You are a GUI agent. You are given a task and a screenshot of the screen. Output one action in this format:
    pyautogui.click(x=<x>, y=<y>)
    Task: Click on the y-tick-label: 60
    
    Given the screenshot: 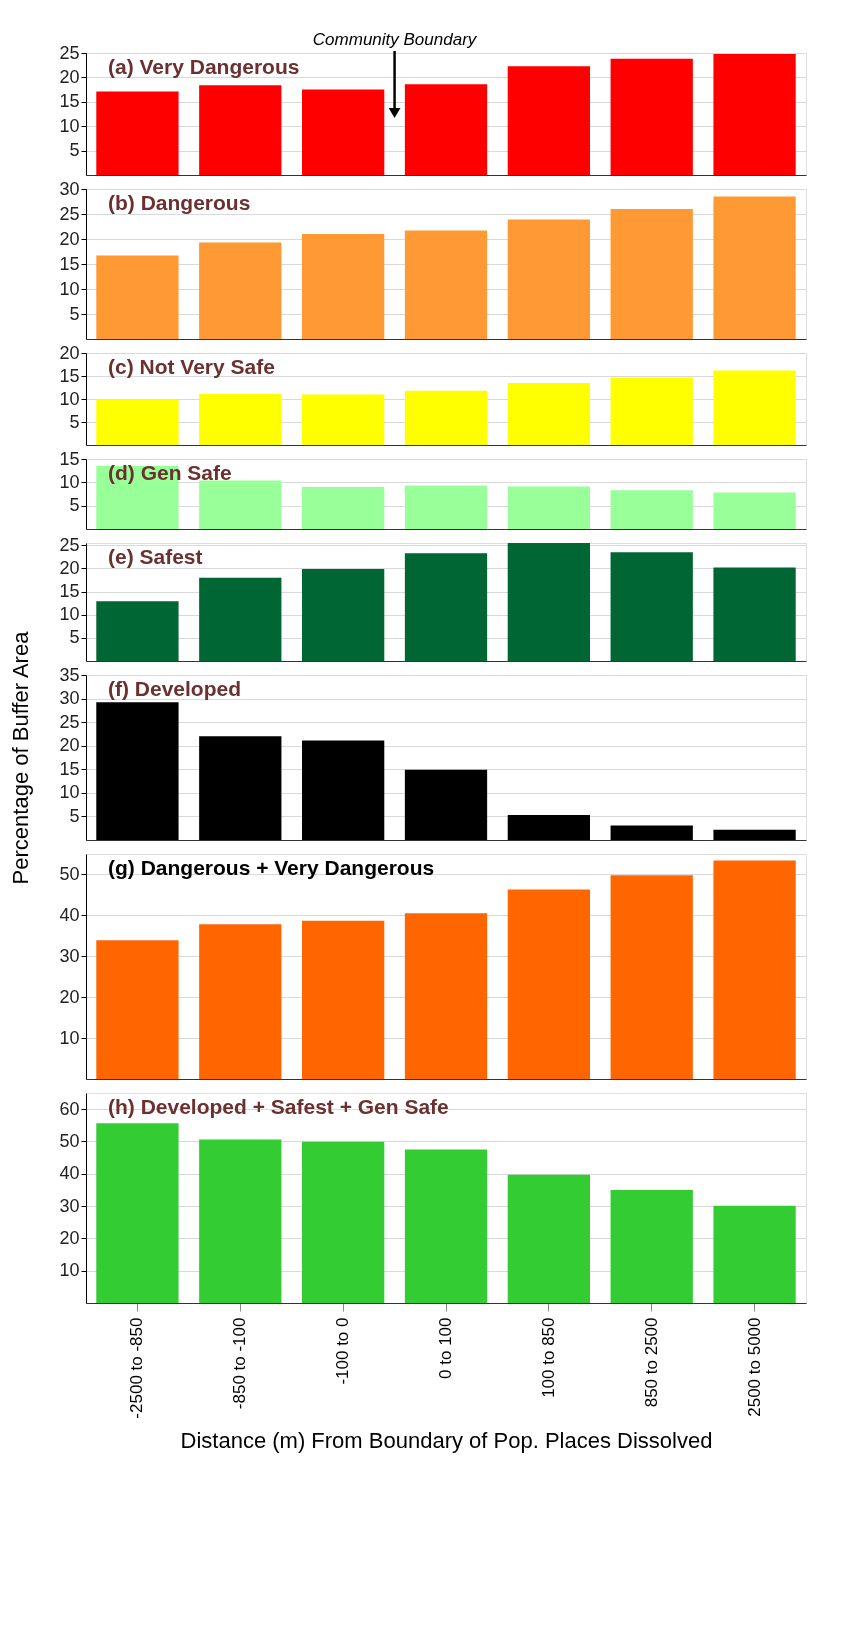 What is the action you would take?
    pyautogui.click(x=69, y=1108)
    